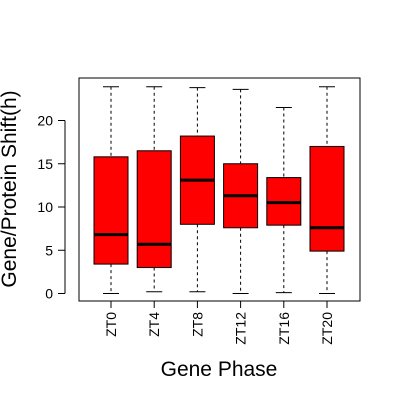  What do you see at coordinates (45, 207) in the screenshot?
I see `y-tick-label: 10` at bounding box center [45, 207].